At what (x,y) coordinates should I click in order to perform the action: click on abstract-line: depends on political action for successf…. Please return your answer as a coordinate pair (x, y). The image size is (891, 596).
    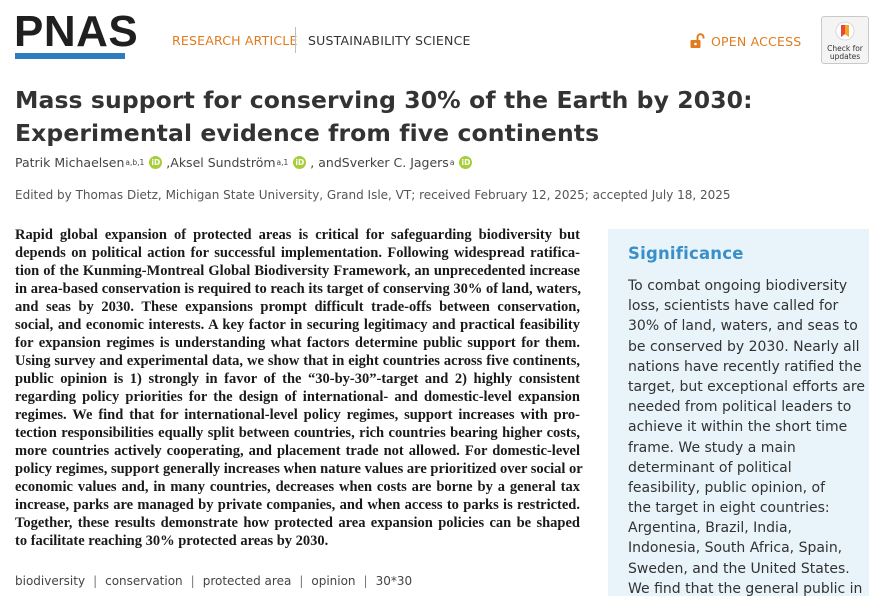
    Looking at the image, I should click on (297, 253).